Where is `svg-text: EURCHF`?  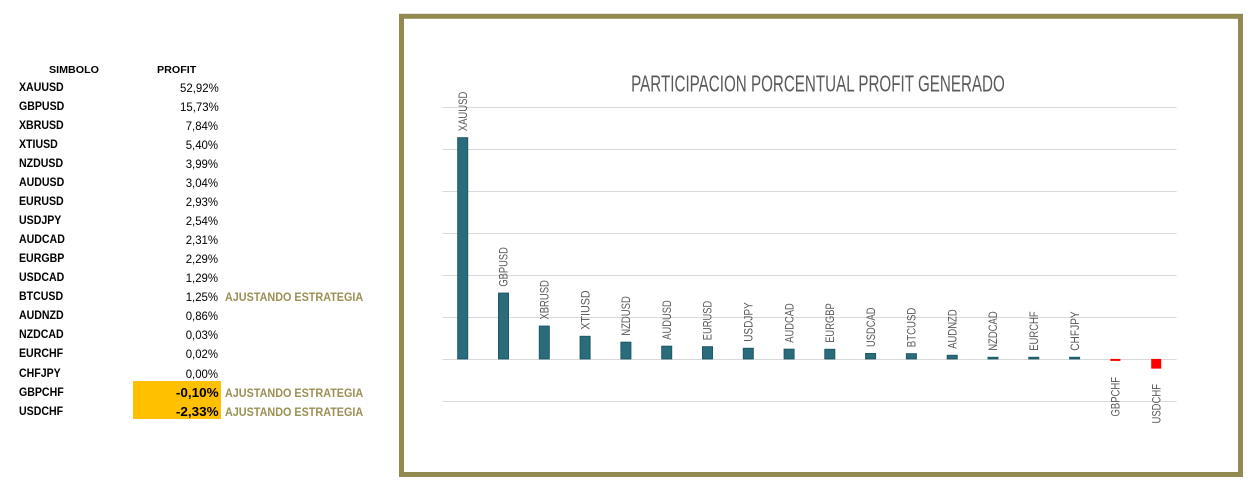 svg-text: EURCHF is located at coordinates (1034, 331).